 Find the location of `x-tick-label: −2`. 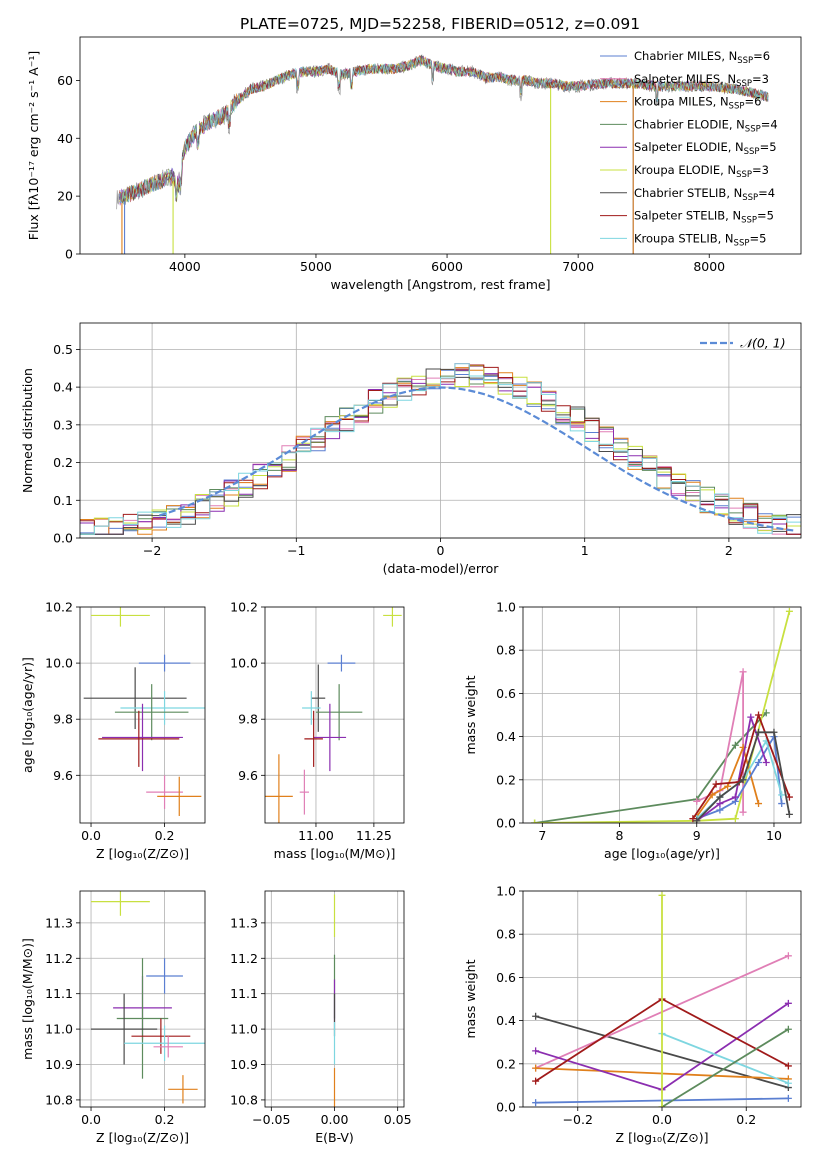

x-tick-label: −2 is located at coordinates (152, 550).